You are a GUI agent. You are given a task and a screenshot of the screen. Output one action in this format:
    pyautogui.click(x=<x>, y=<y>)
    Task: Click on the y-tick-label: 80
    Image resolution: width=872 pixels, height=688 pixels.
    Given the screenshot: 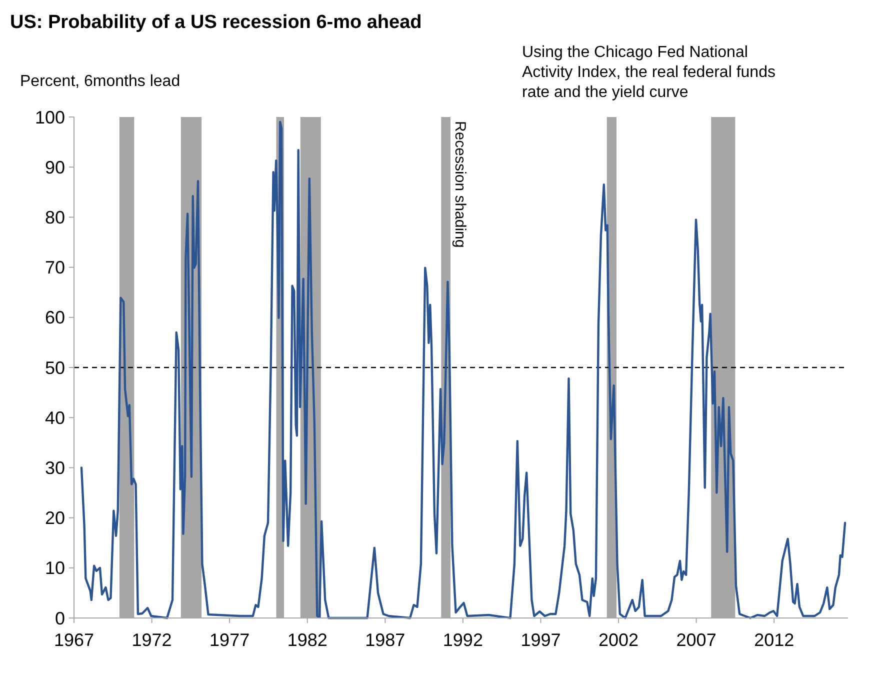 What is the action you would take?
    pyautogui.click(x=54, y=218)
    